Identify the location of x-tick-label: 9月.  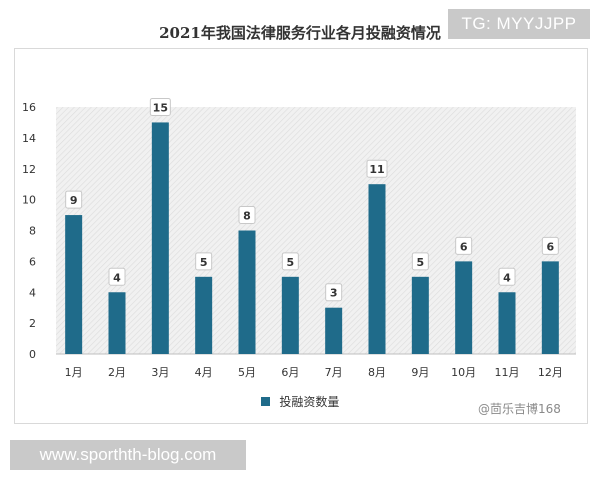
(420, 372).